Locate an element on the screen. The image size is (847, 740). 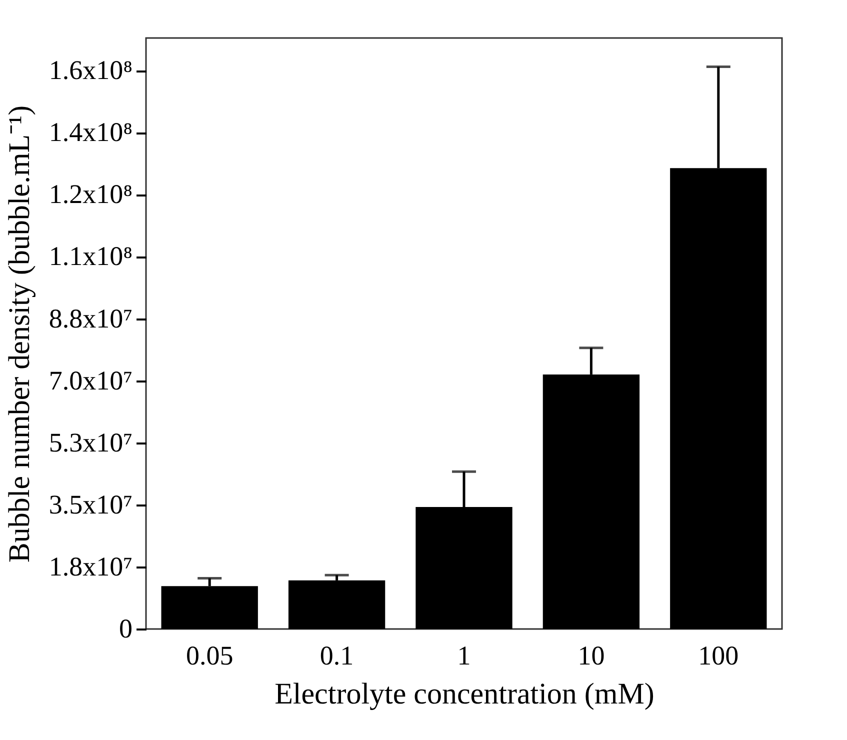
x-tick-label: 0.05 is located at coordinates (210, 655).